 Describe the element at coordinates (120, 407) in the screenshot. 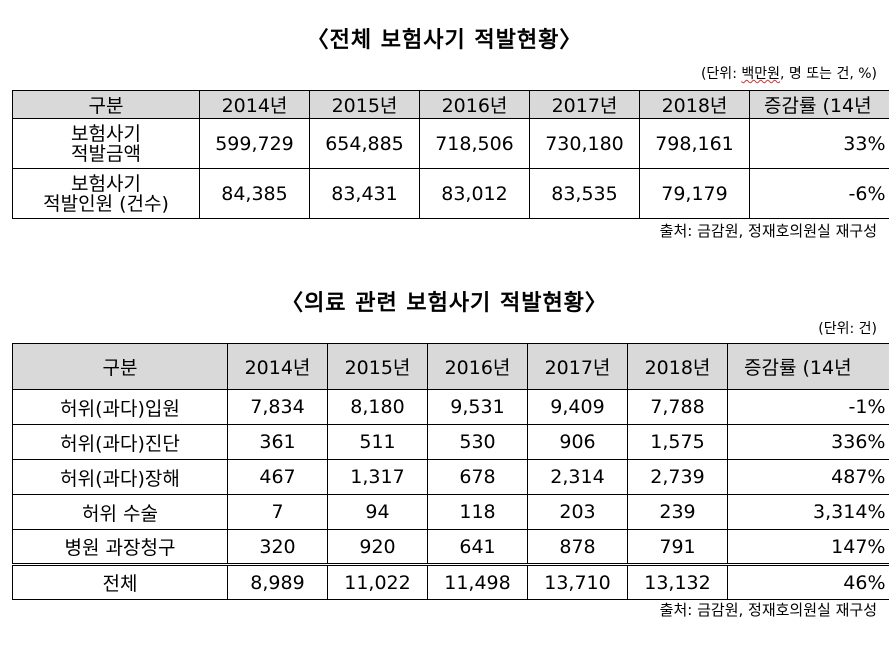

I see `row-label: 허위(과다)입원` at that location.